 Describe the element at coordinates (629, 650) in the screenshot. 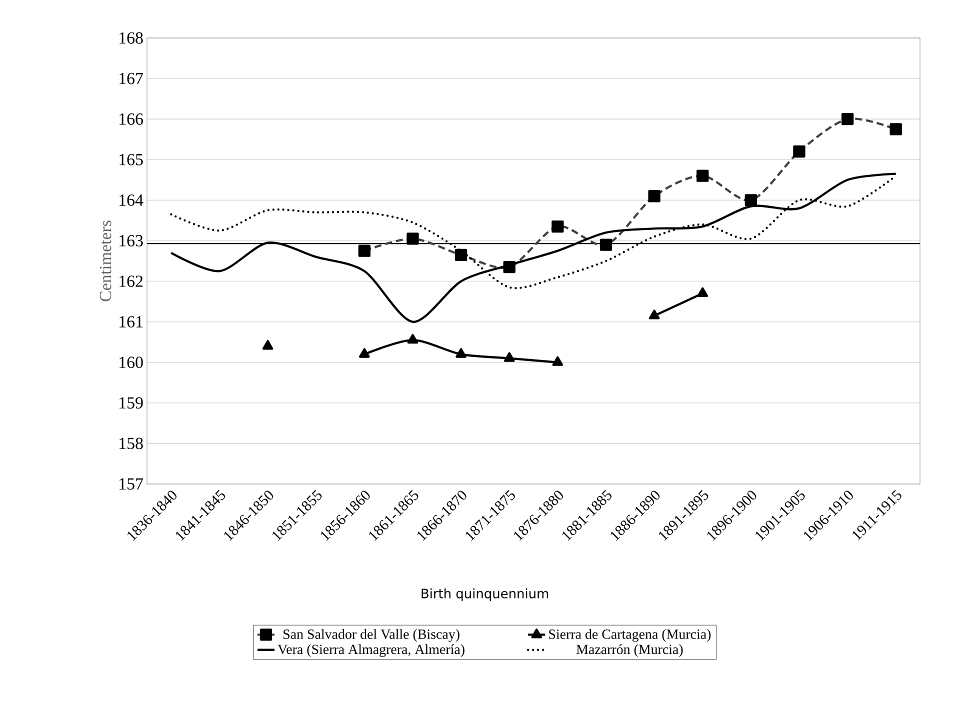

I see `legend-label: Mazarrón (Murcia)` at that location.